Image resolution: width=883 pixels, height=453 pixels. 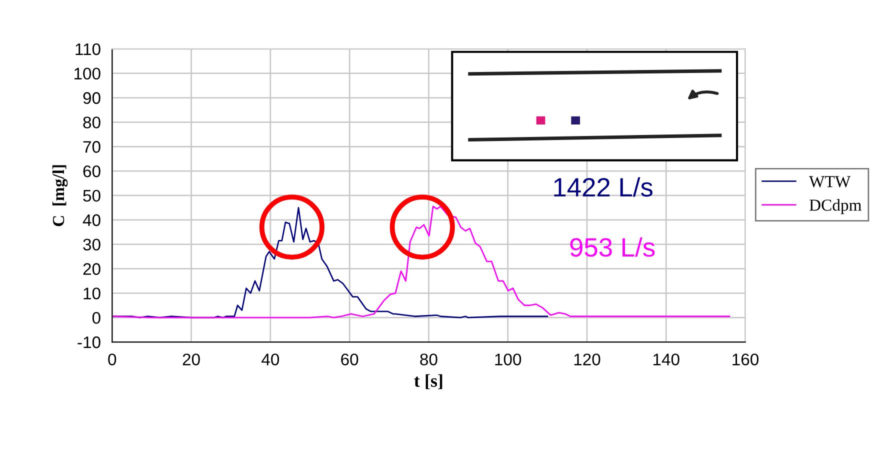 I want to click on y-tick-label: 50, so click(x=91, y=196).